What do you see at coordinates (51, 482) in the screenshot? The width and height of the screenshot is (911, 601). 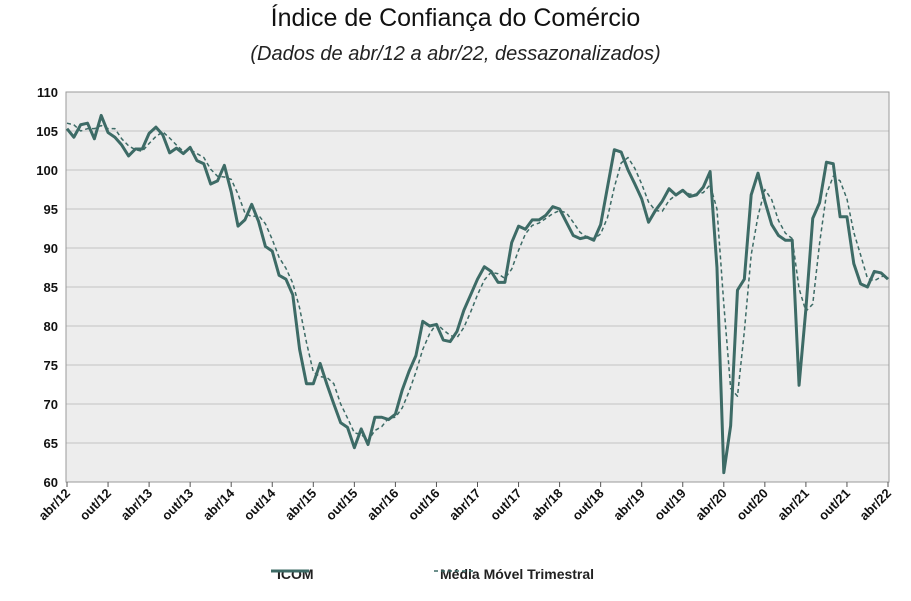 I see `y-tick-label: 60` at bounding box center [51, 482].